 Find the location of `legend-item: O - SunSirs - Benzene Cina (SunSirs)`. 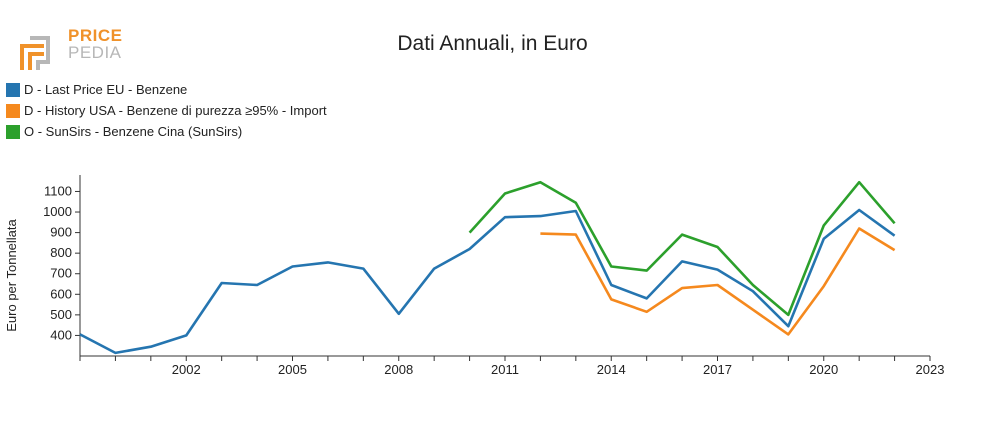

legend-item: O - SunSirs - Benzene Cina (SunSirs) is located at coordinates (166, 131).